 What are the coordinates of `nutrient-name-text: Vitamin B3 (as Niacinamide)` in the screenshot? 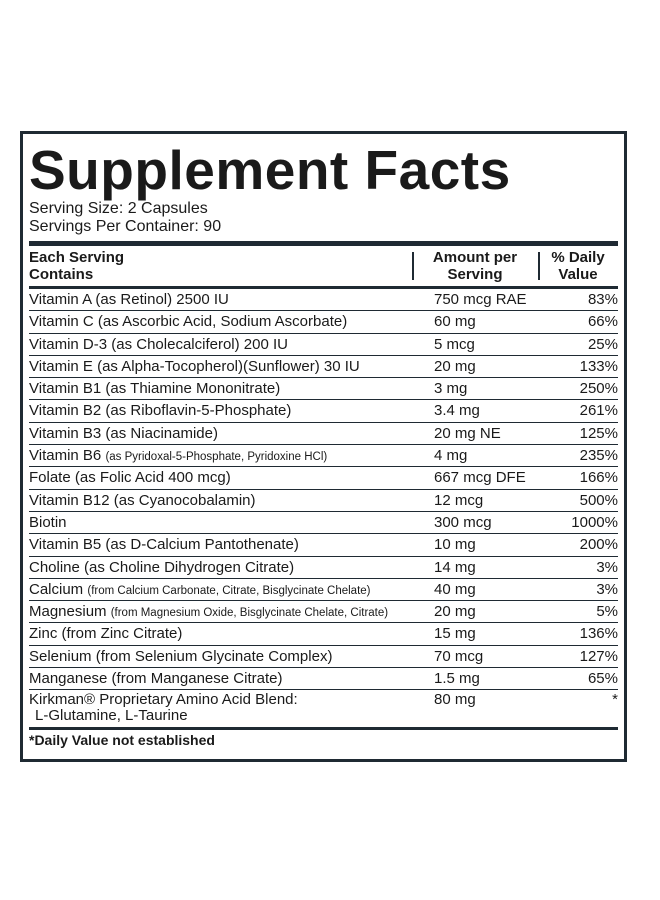 It's located at (123, 433).